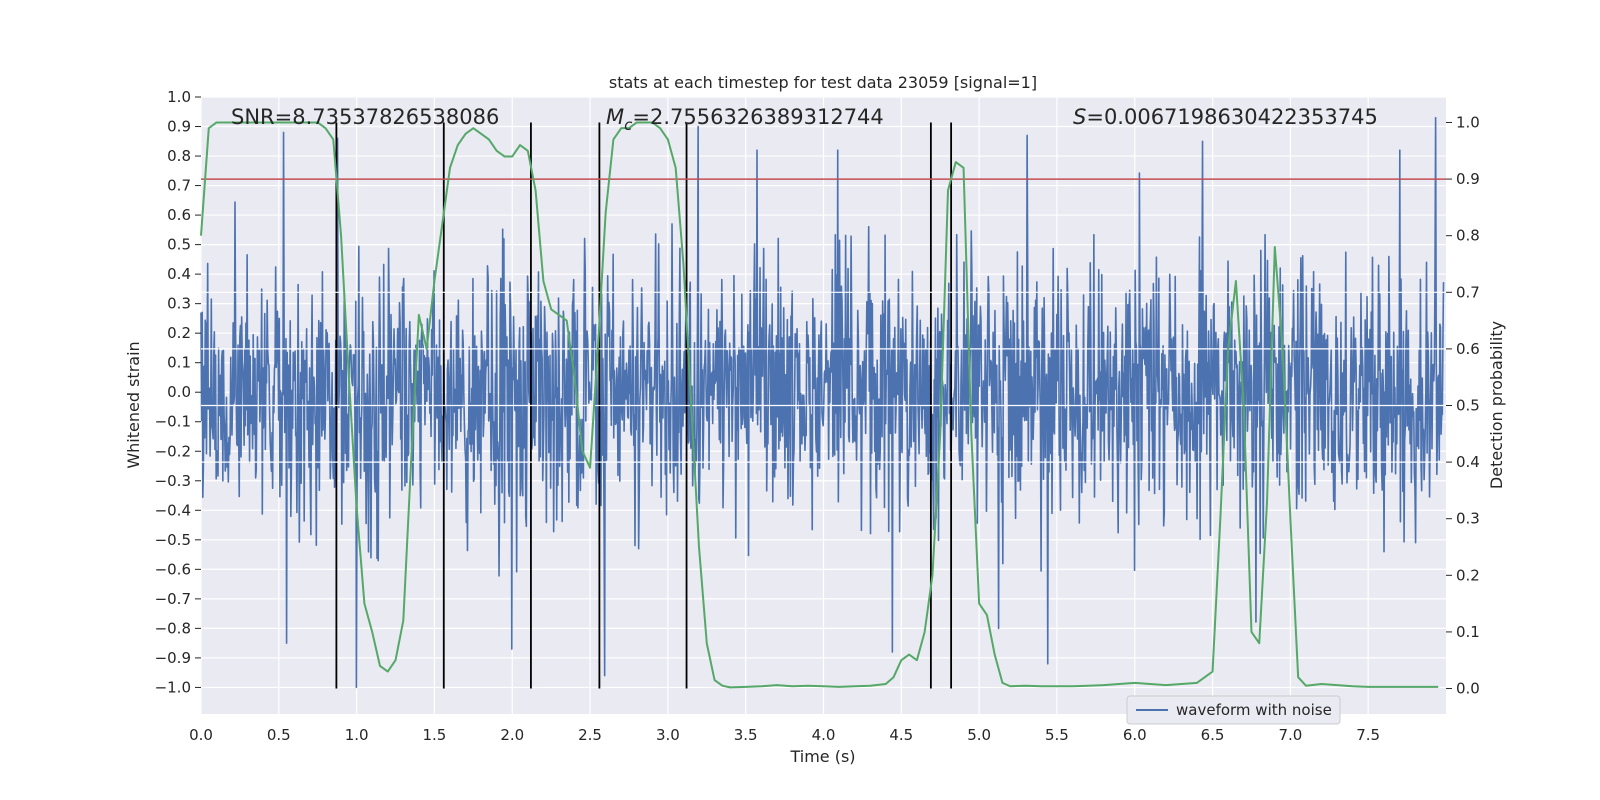 The height and width of the screenshot is (800, 1600). Describe the element at coordinates (1468, 519) in the screenshot. I see `y2-tick-label: 0.3` at that location.